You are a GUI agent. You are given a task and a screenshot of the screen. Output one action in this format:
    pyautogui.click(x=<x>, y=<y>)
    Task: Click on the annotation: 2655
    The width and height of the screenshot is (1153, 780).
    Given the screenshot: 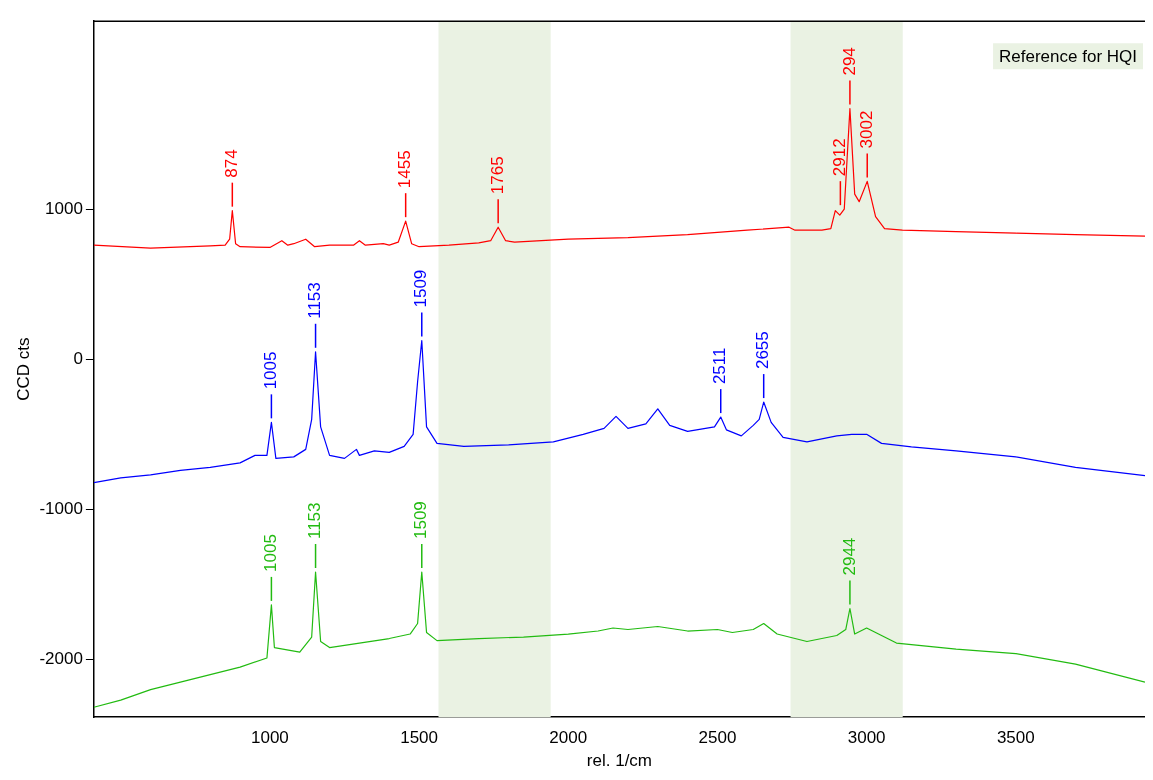 What is the action you would take?
    pyautogui.click(x=763, y=350)
    